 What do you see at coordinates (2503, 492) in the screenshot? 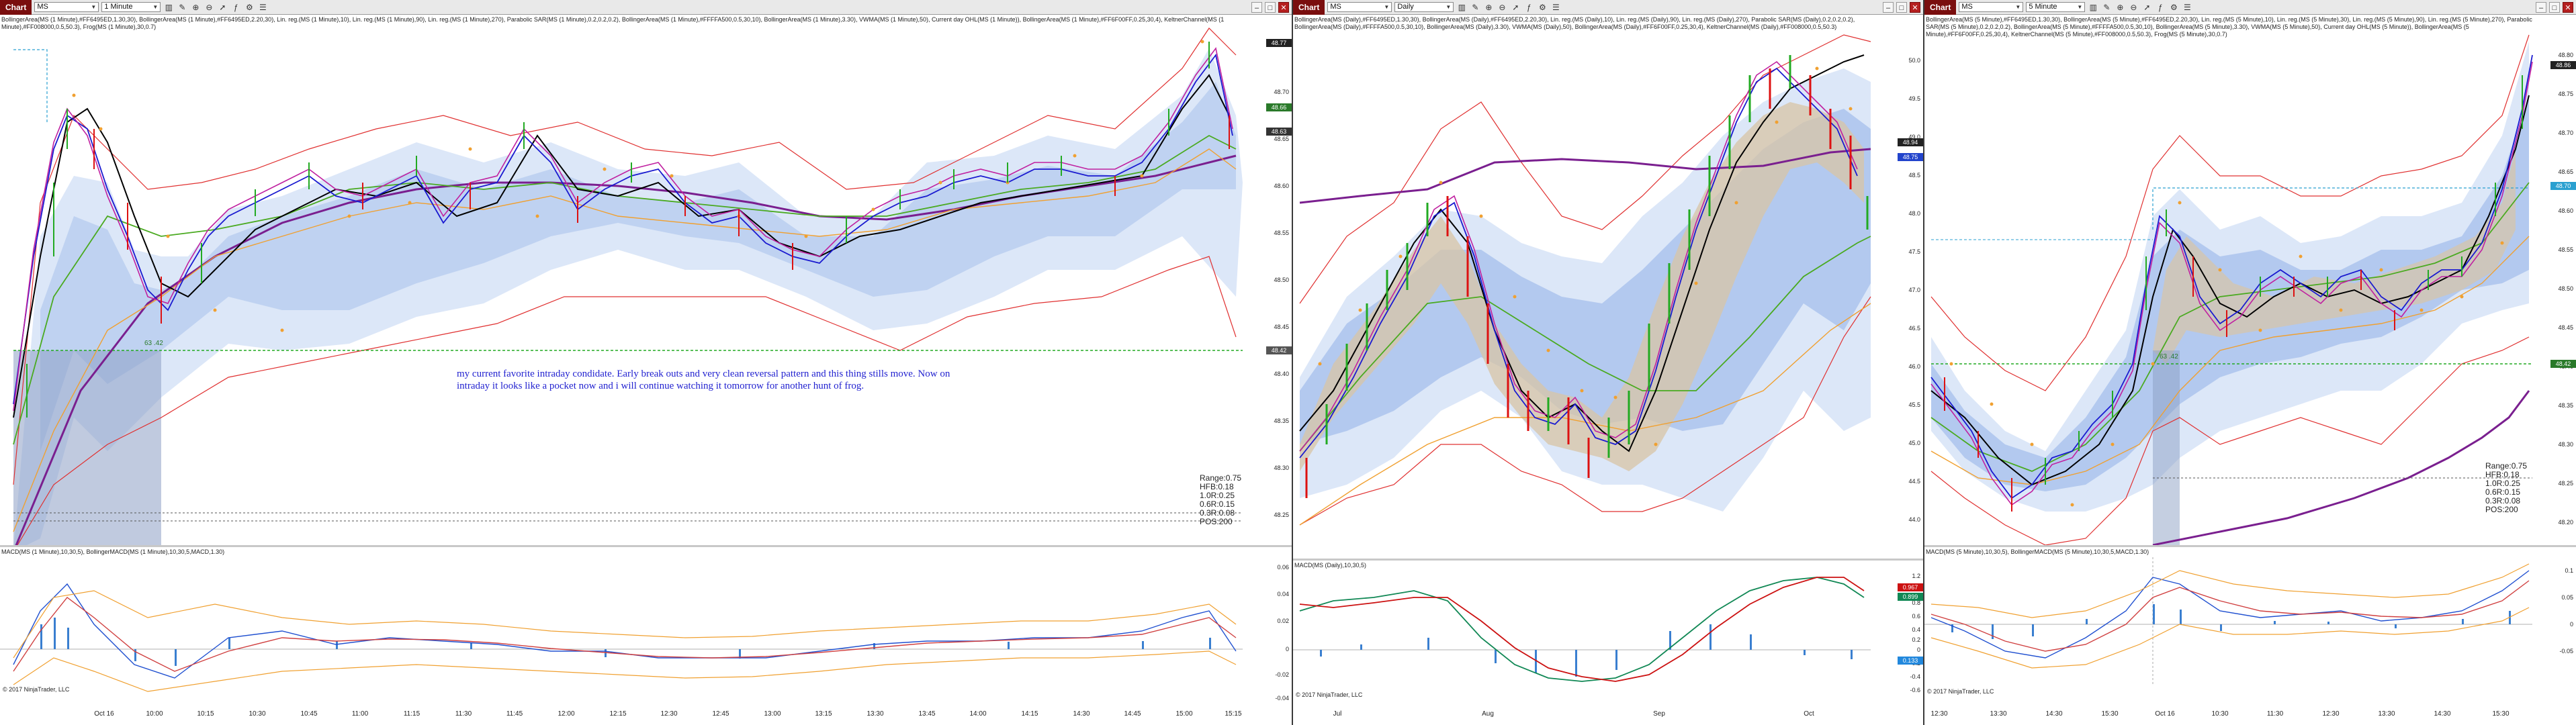
I see `stat-06r: 0.6R:0.15` at bounding box center [2503, 492].